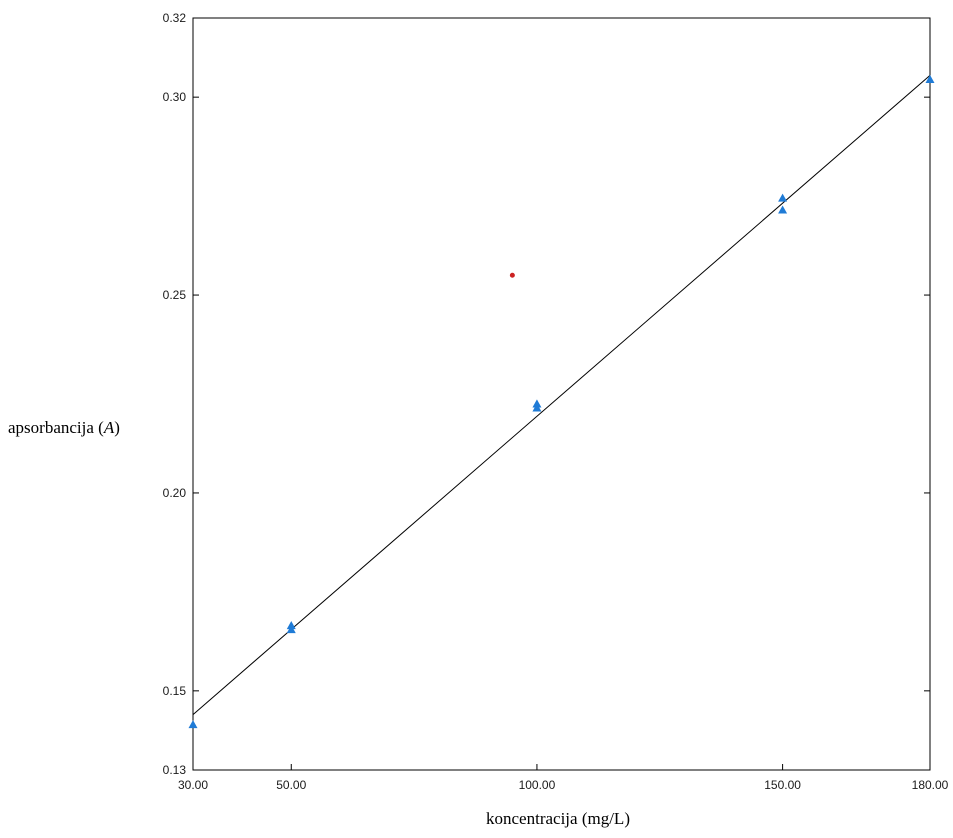  I want to click on y-tick-label: 0.13, so click(175, 770).